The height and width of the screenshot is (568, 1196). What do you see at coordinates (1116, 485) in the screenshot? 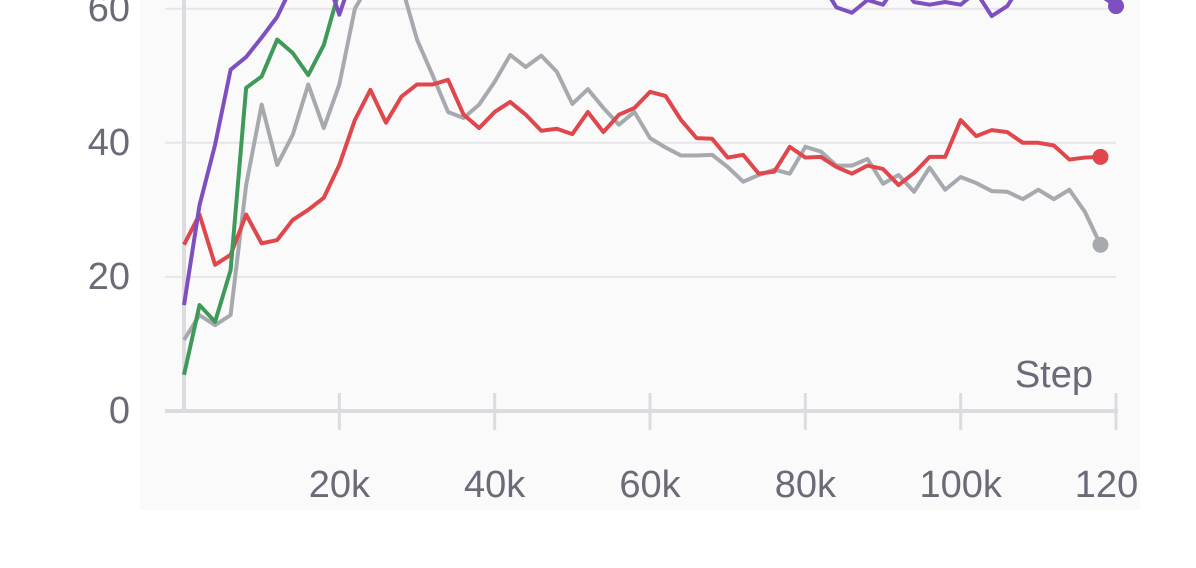
I see `x-tick-label: 120k` at bounding box center [1116, 485].